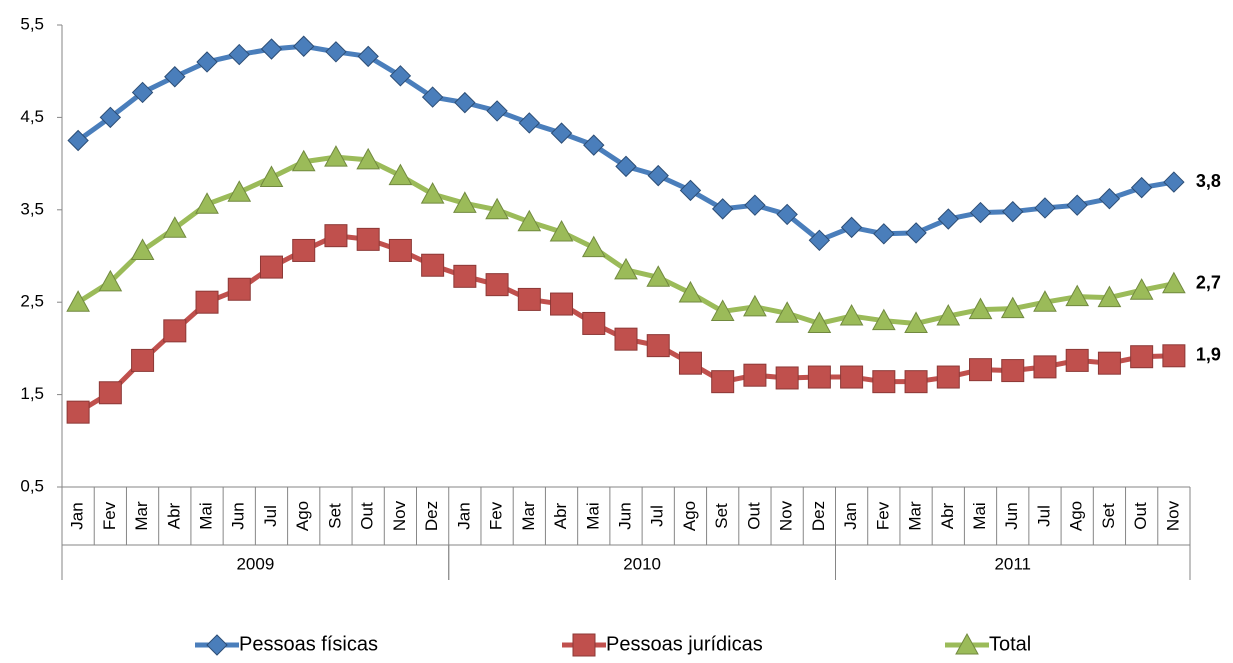 This screenshot has height=663, width=1233. What do you see at coordinates (77, 515) in the screenshot?
I see `x-tick-label: Jan` at bounding box center [77, 515].